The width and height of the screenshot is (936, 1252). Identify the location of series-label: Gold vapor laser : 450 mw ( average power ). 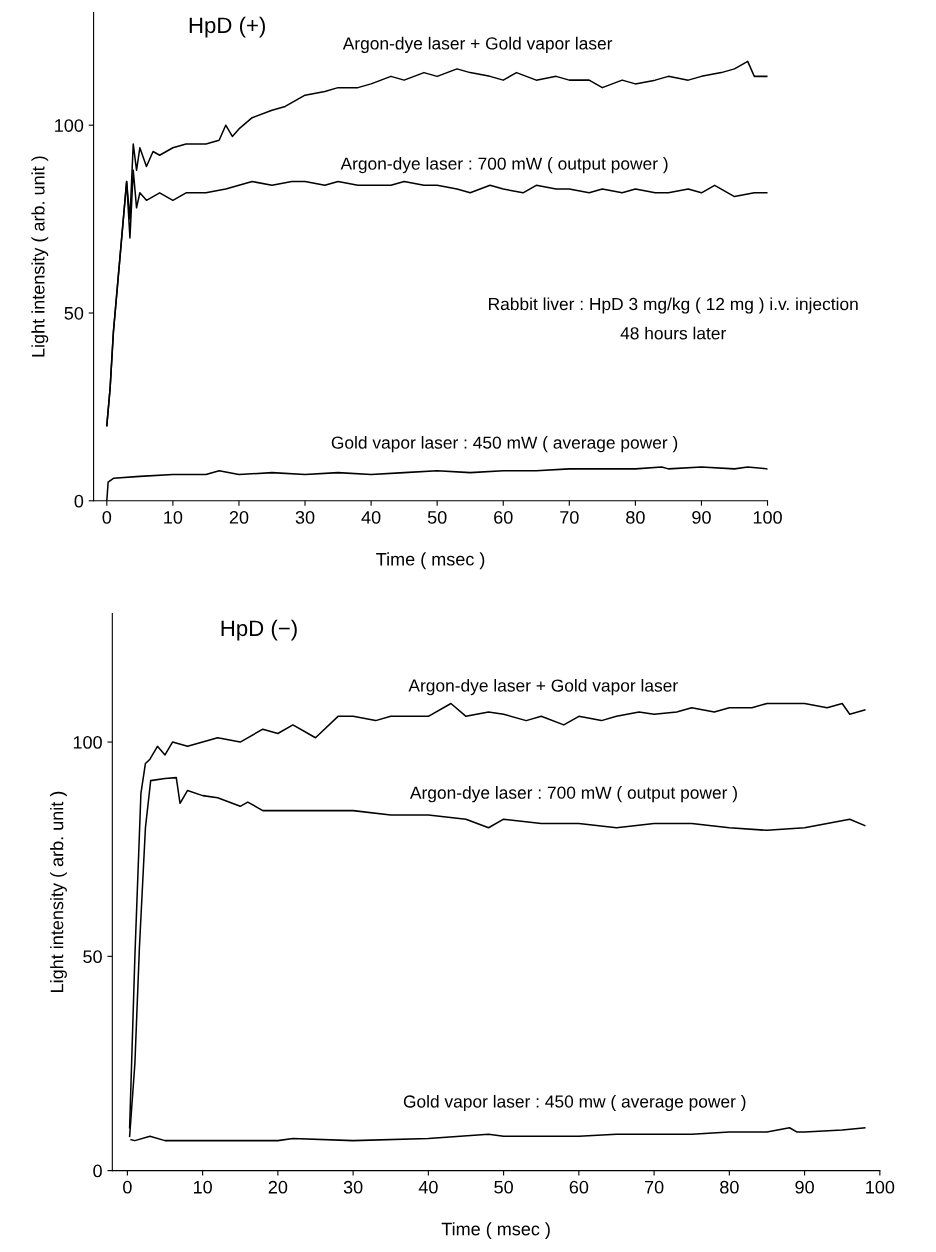
(574, 1103).